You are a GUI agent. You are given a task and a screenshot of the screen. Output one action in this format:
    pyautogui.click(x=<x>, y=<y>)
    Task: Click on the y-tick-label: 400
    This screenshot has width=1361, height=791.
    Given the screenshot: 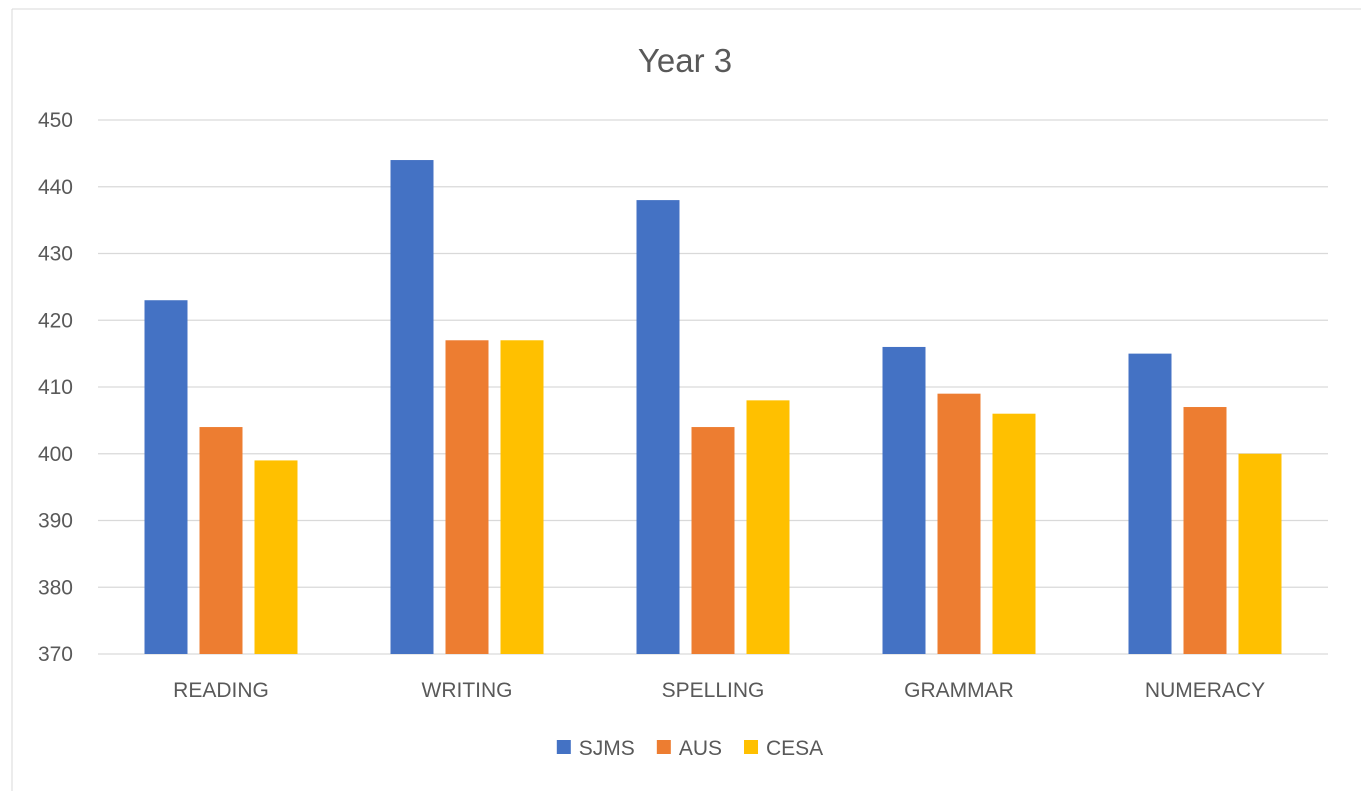 What is the action you would take?
    pyautogui.click(x=55, y=454)
    